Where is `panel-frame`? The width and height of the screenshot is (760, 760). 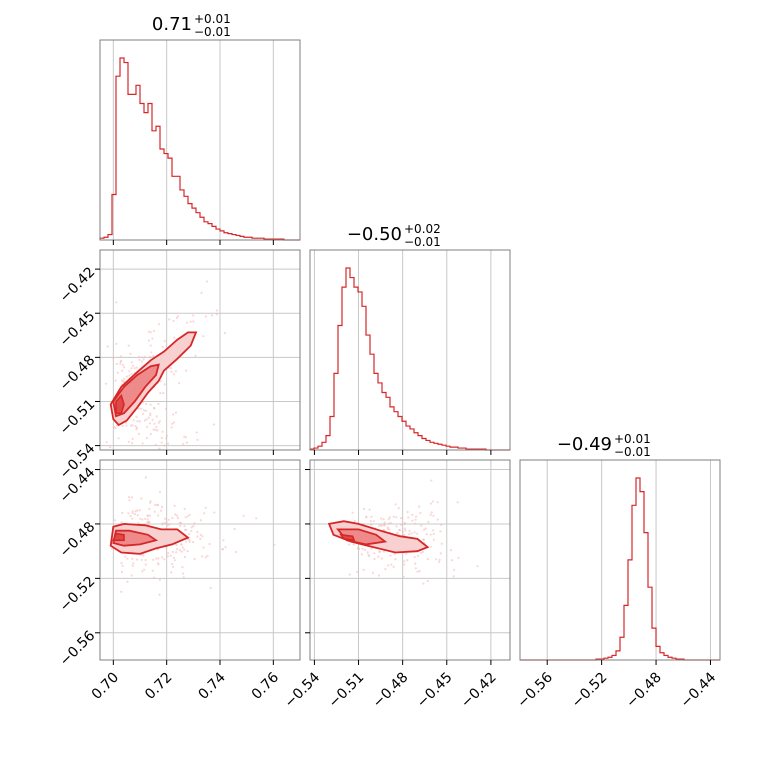
panel-frame is located at coordinates (410, 560).